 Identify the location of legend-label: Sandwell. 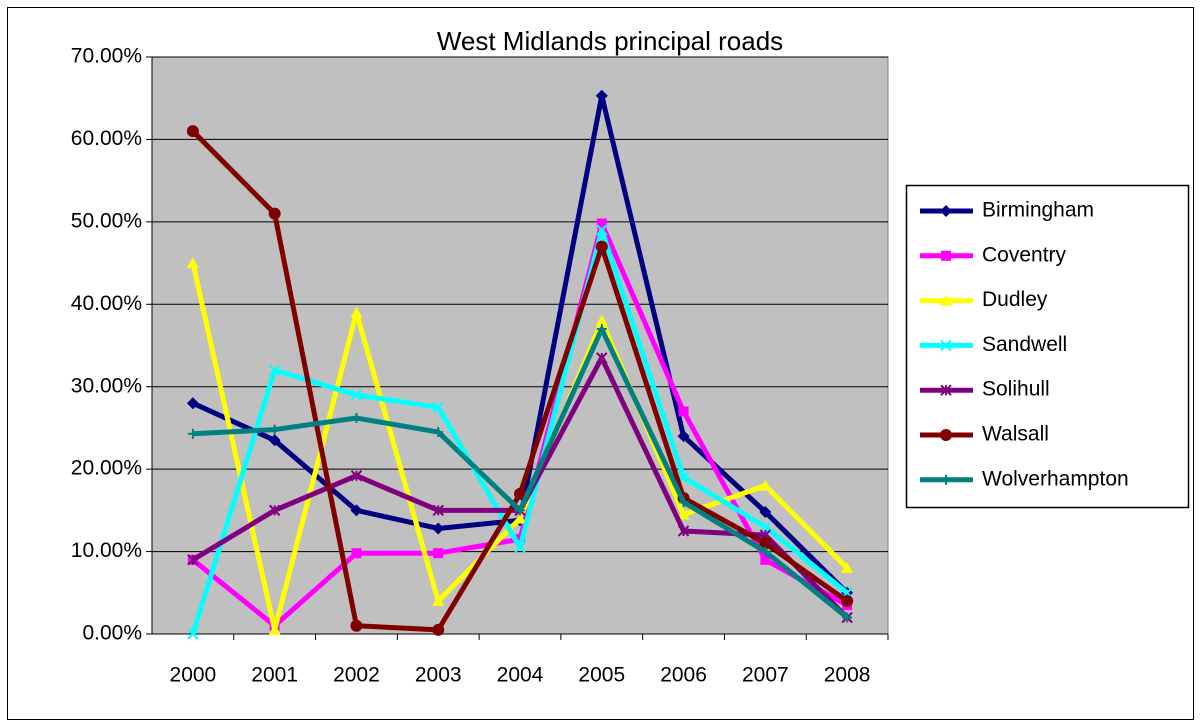
(1024, 344).